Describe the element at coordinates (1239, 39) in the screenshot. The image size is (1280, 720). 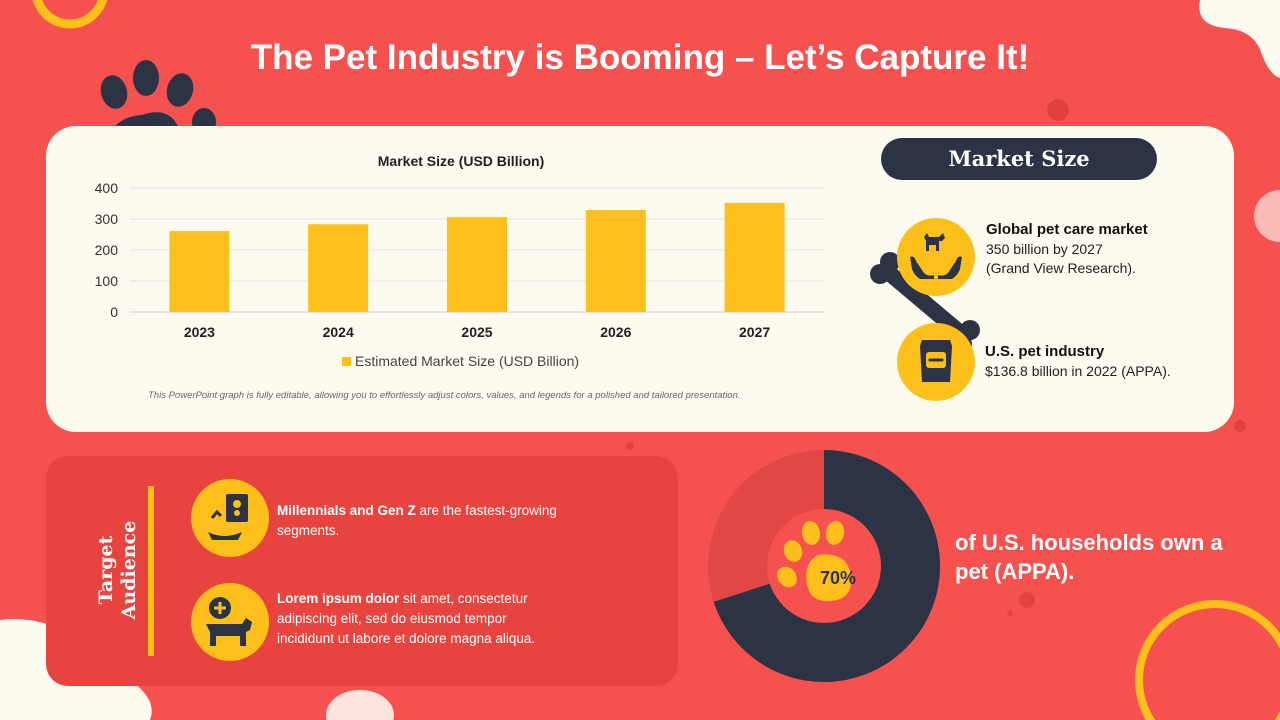
I see `cream-blob-top-right` at that location.